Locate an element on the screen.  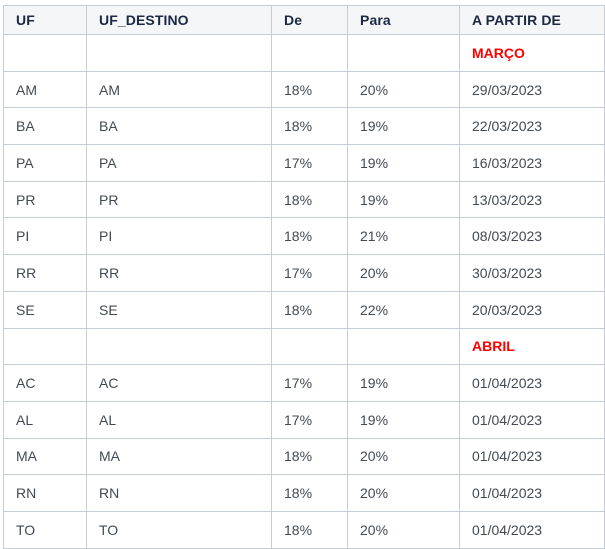
cell-uf: MA is located at coordinates (45, 456).